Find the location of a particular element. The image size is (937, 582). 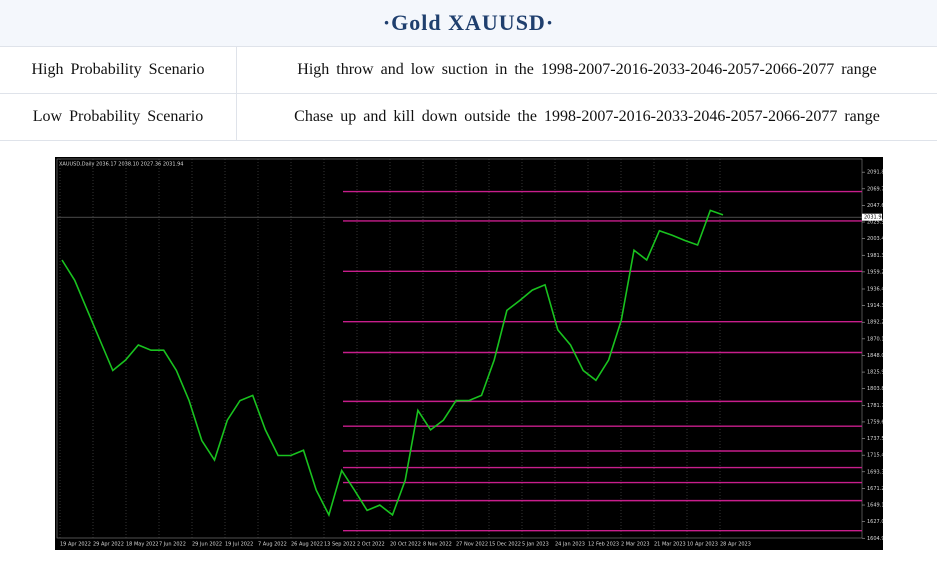

x-tick-label: 19 Apr 2022 is located at coordinates (75, 545).